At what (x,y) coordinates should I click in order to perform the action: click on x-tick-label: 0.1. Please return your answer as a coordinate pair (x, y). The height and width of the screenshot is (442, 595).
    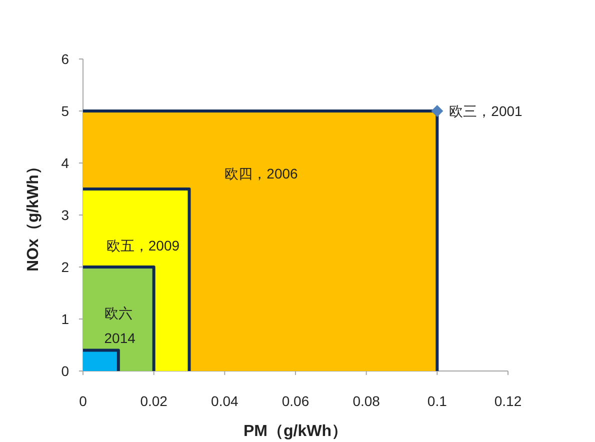
    Looking at the image, I should click on (437, 401).